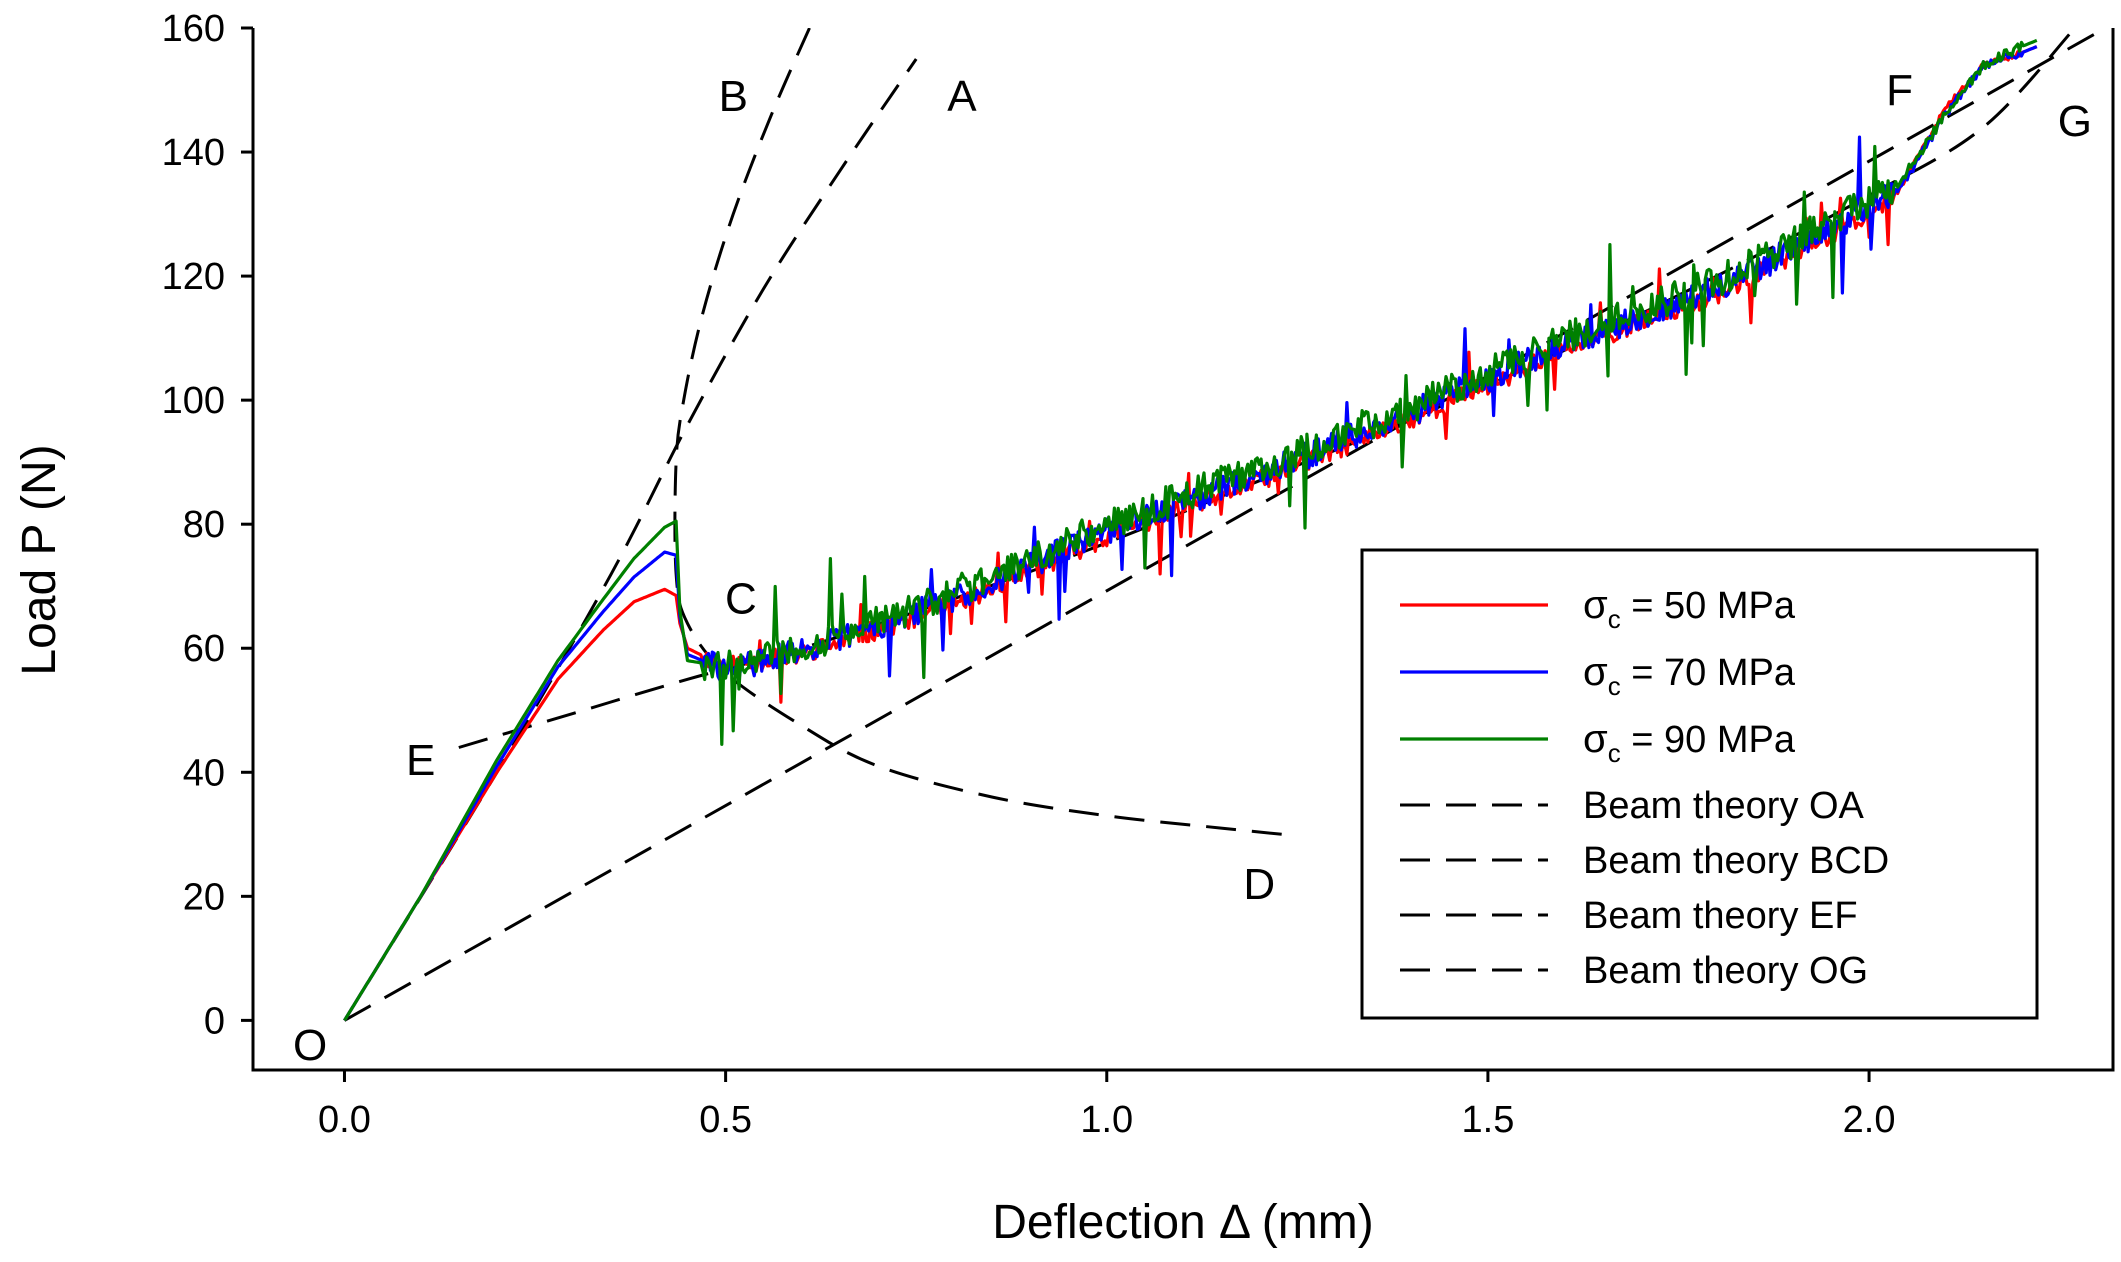  I want to click on y-tick-label: 0, so click(214, 1021).